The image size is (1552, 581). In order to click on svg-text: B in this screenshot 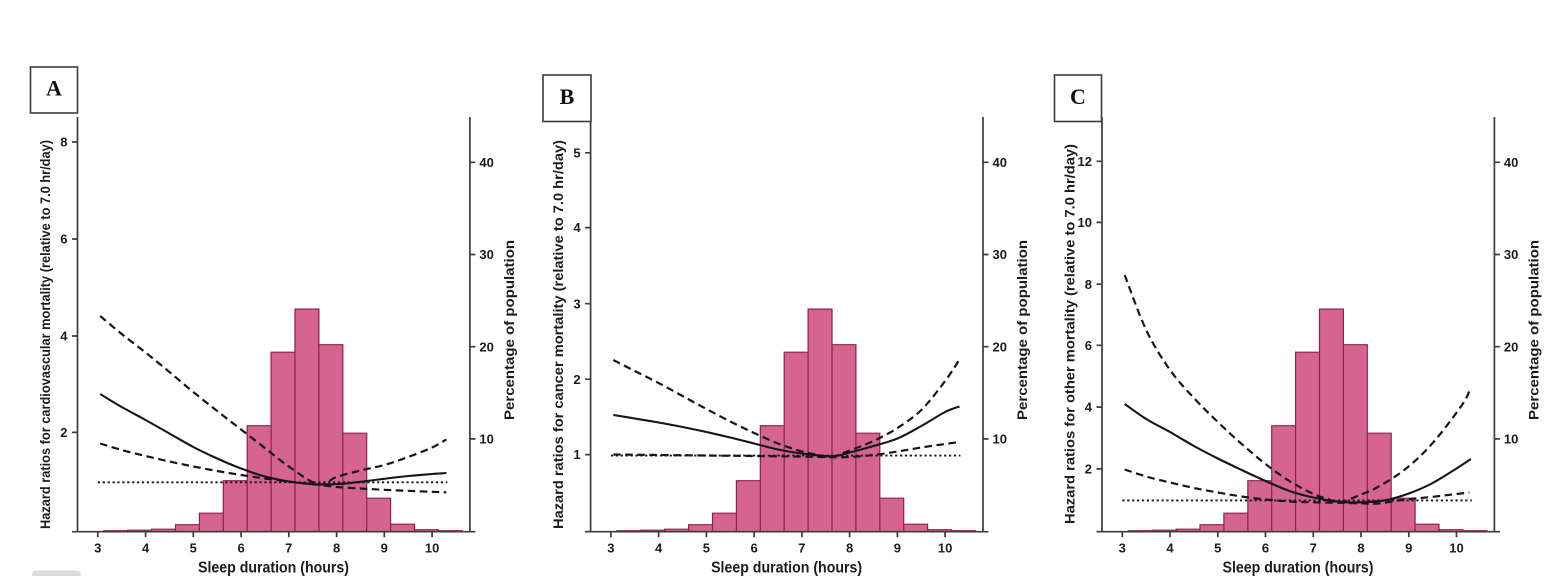, I will do `click(567, 96)`.